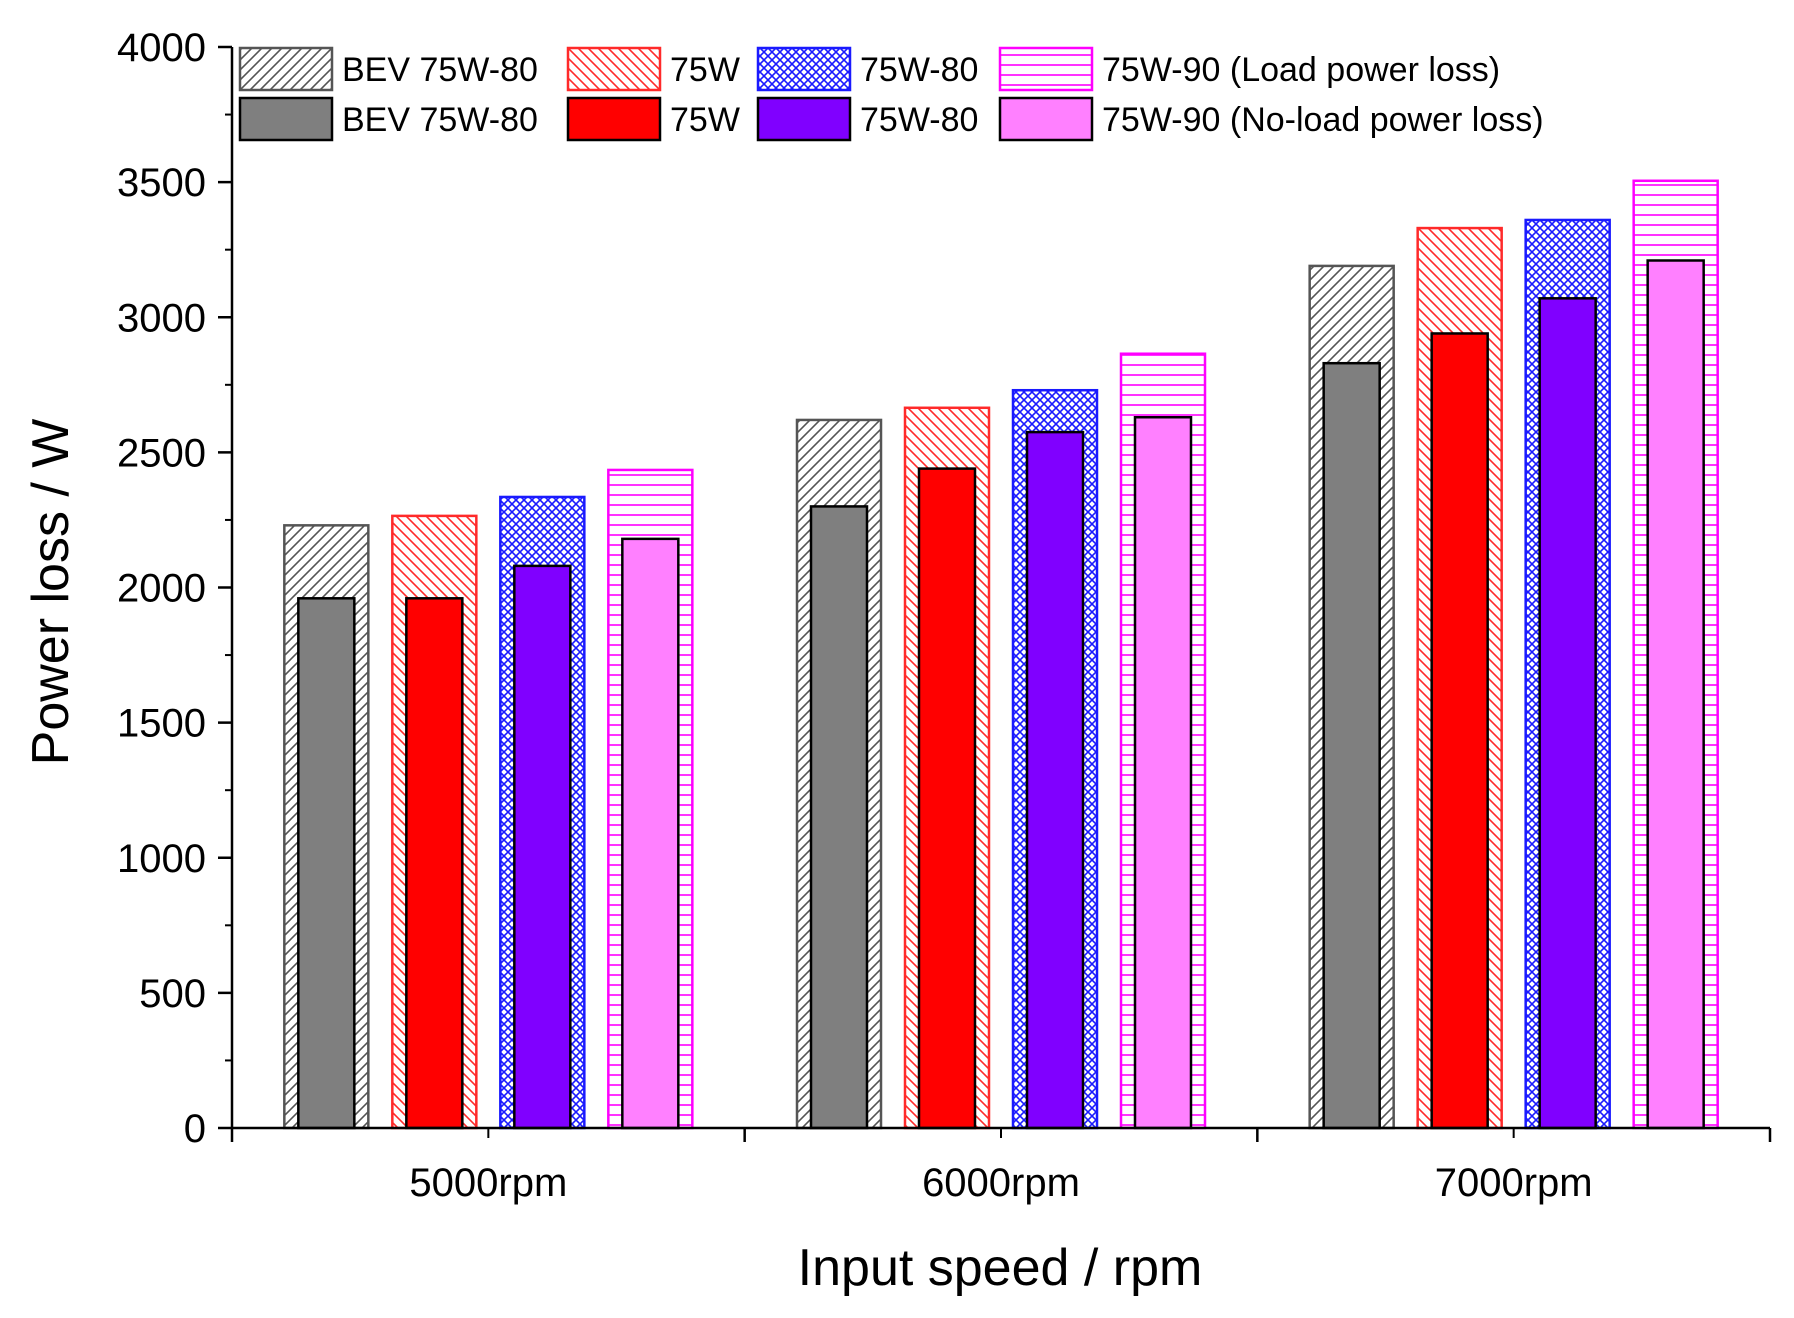  I want to click on legend-label-load: 75W-90 (Load power loss), so click(1301, 70).